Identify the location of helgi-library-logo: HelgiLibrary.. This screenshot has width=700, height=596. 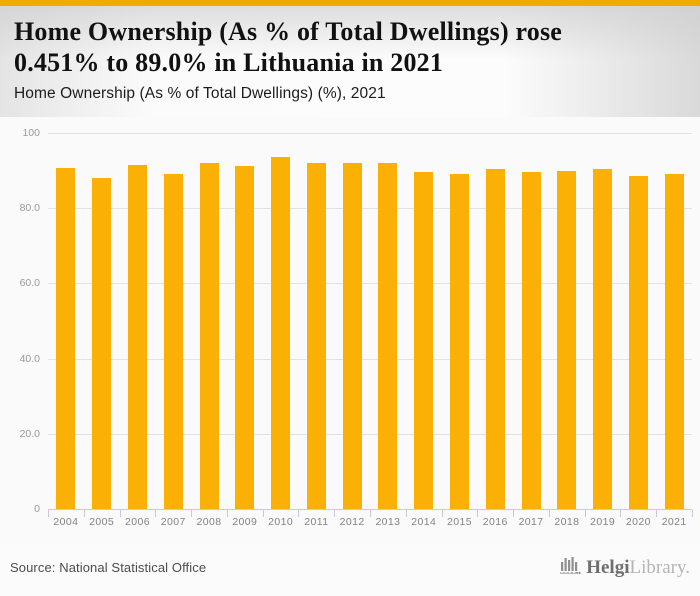
(624, 567).